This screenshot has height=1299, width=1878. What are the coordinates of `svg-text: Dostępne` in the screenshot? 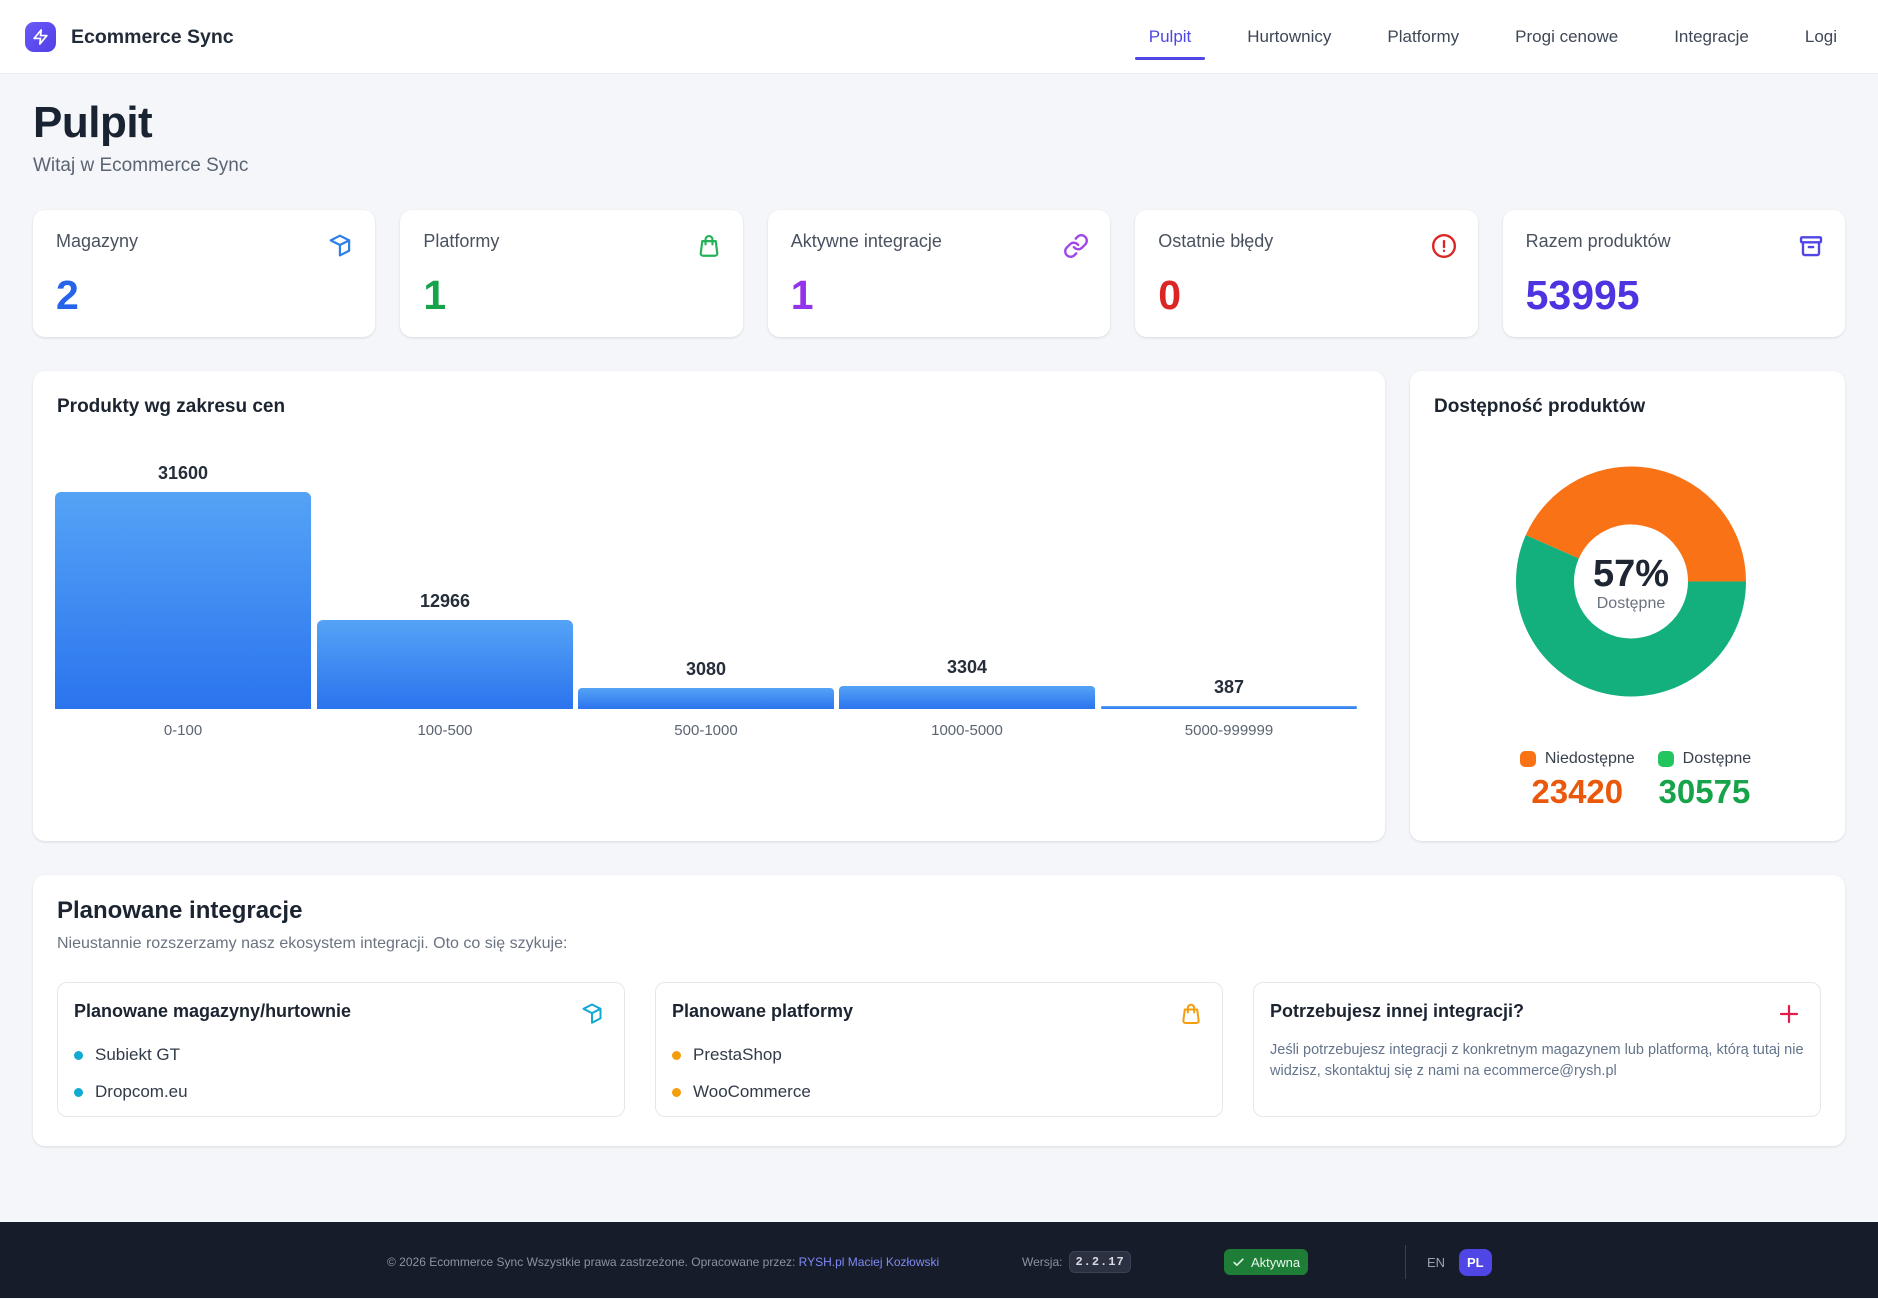 It's located at (1631, 603).